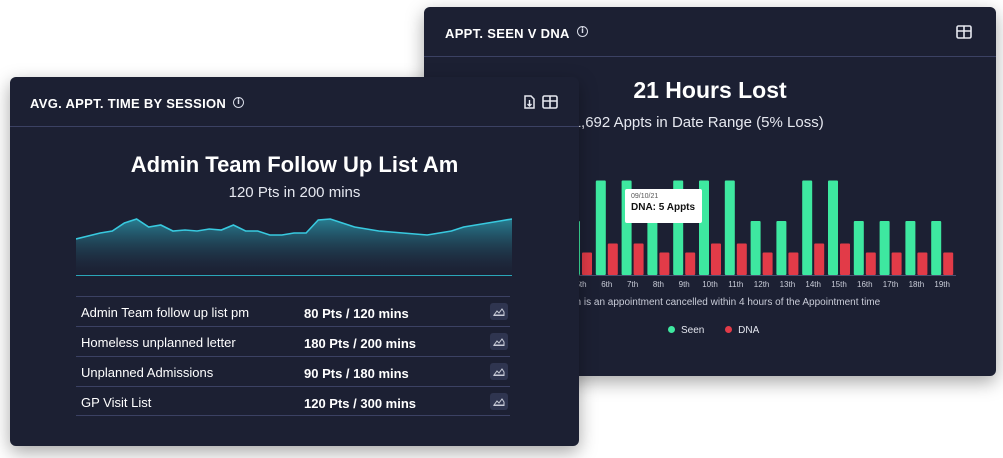 The image size is (1003, 458). I want to click on legend-item-seen: Seen, so click(686, 330).